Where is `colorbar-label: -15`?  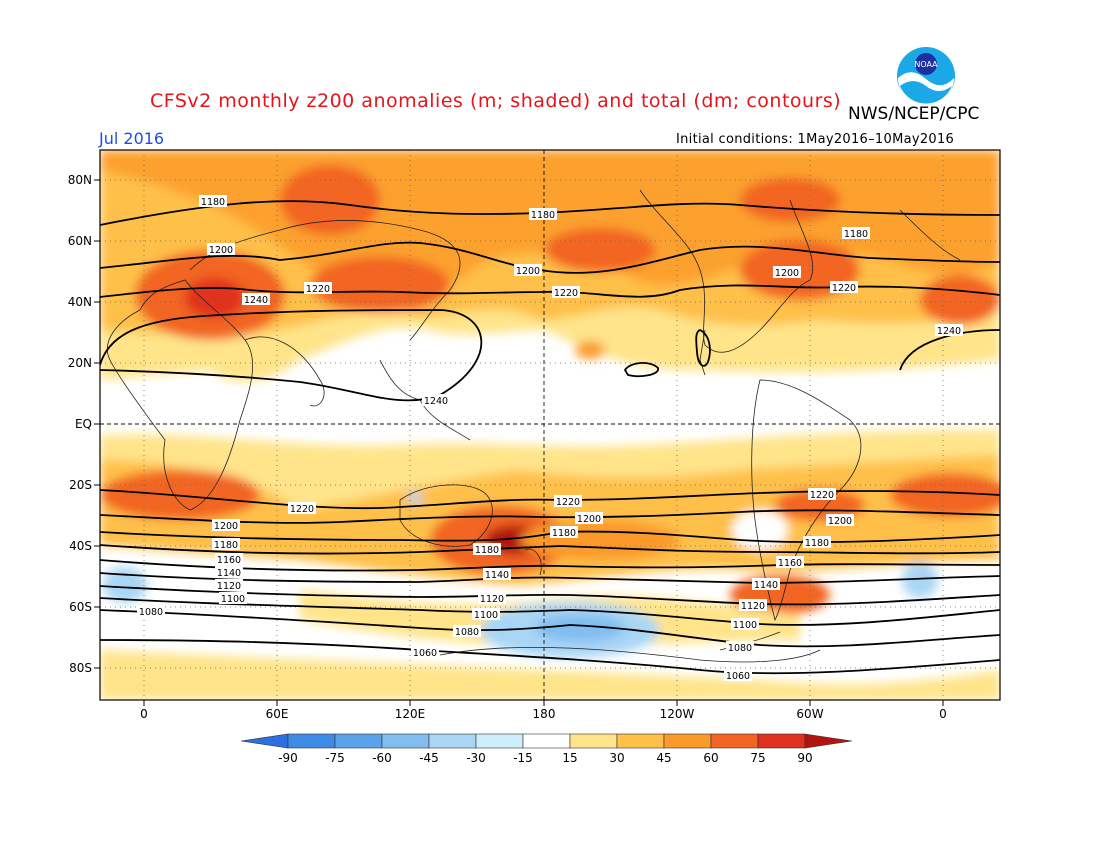 colorbar-label: -15 is located at coordinates (523, 758).